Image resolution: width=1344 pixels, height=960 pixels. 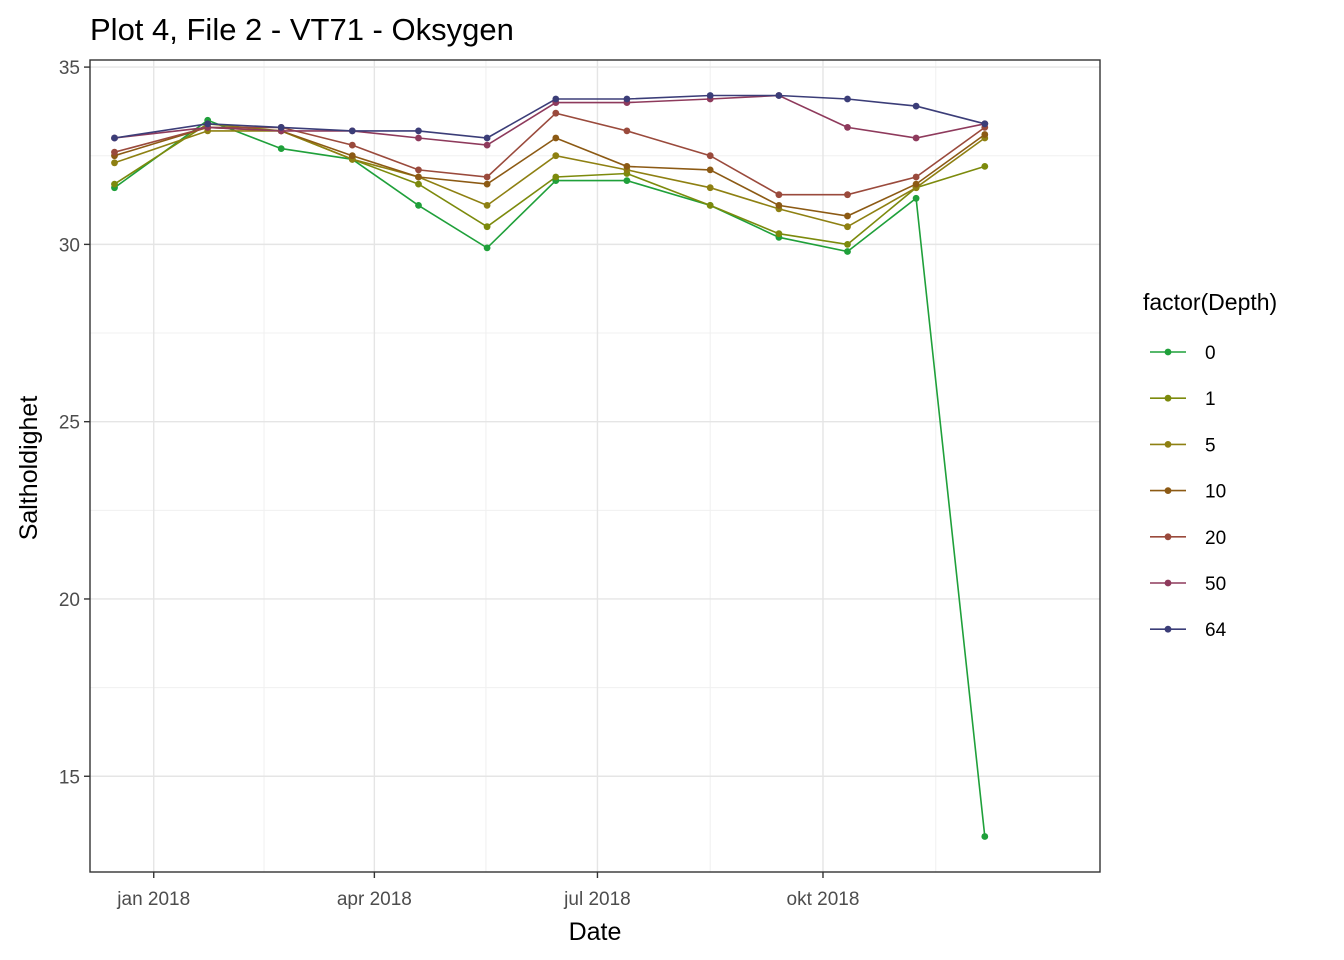 I want to click on y-axis-title: Saltholdighet, so click(x=29, y=468).